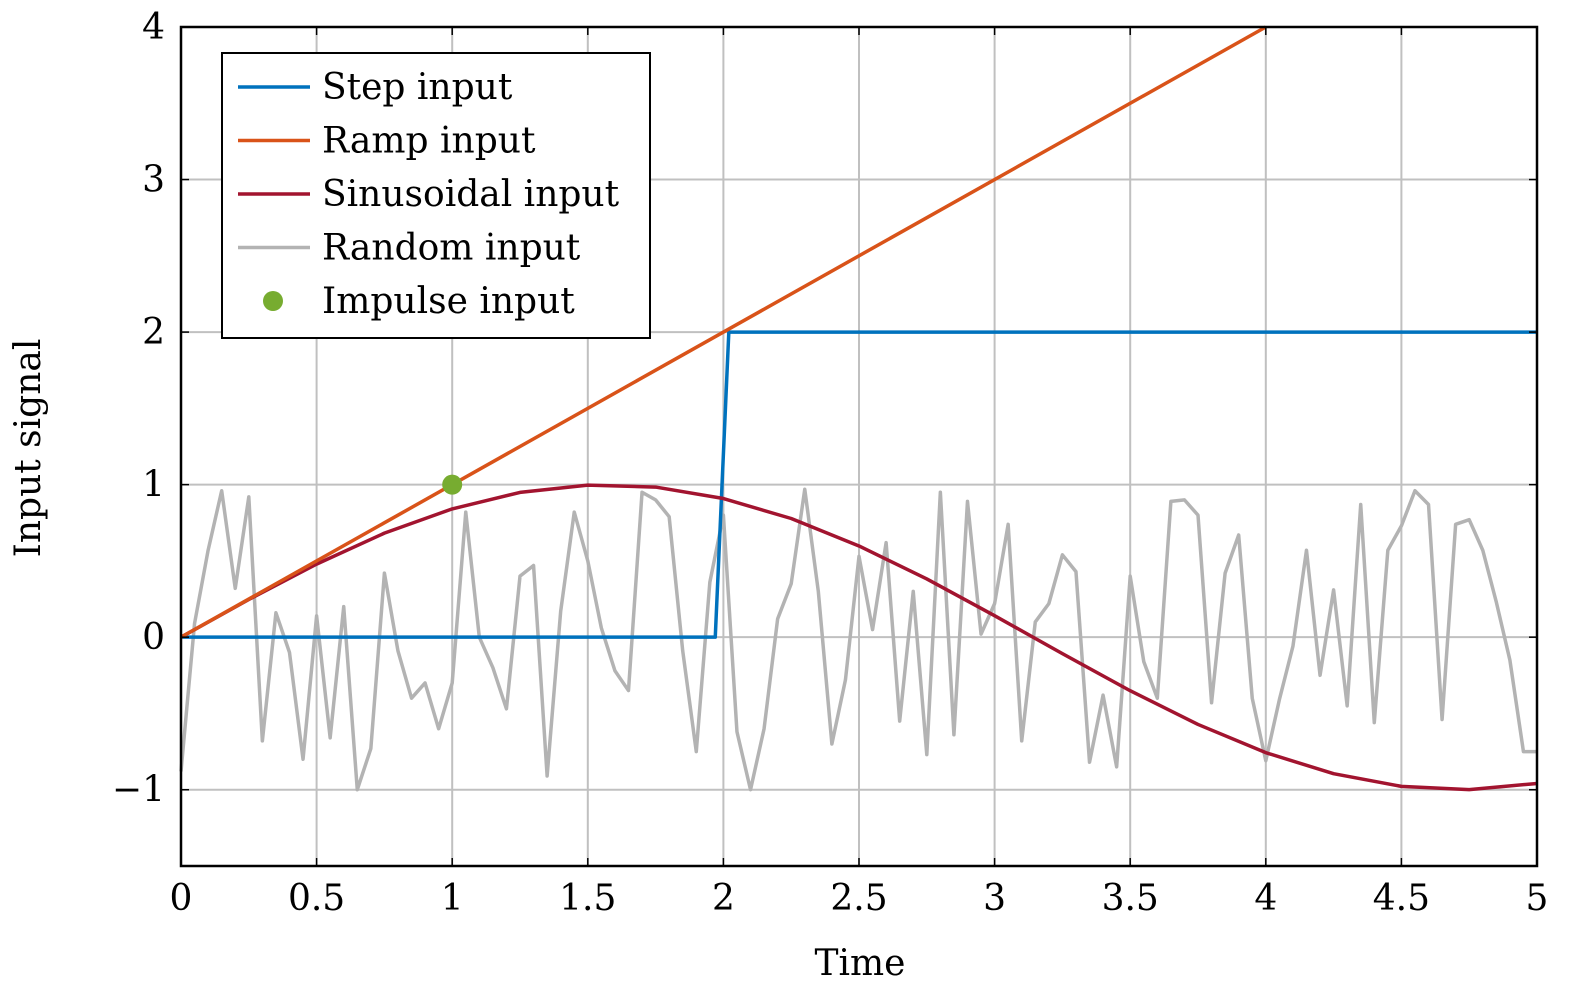 Image resolution: width=1569 pixels, height=986 pixels. What do you see at coordinates (1130, 898) in the screenshot?
I see `x-tick-label: 3.5` at bounding box center [1130, 898].